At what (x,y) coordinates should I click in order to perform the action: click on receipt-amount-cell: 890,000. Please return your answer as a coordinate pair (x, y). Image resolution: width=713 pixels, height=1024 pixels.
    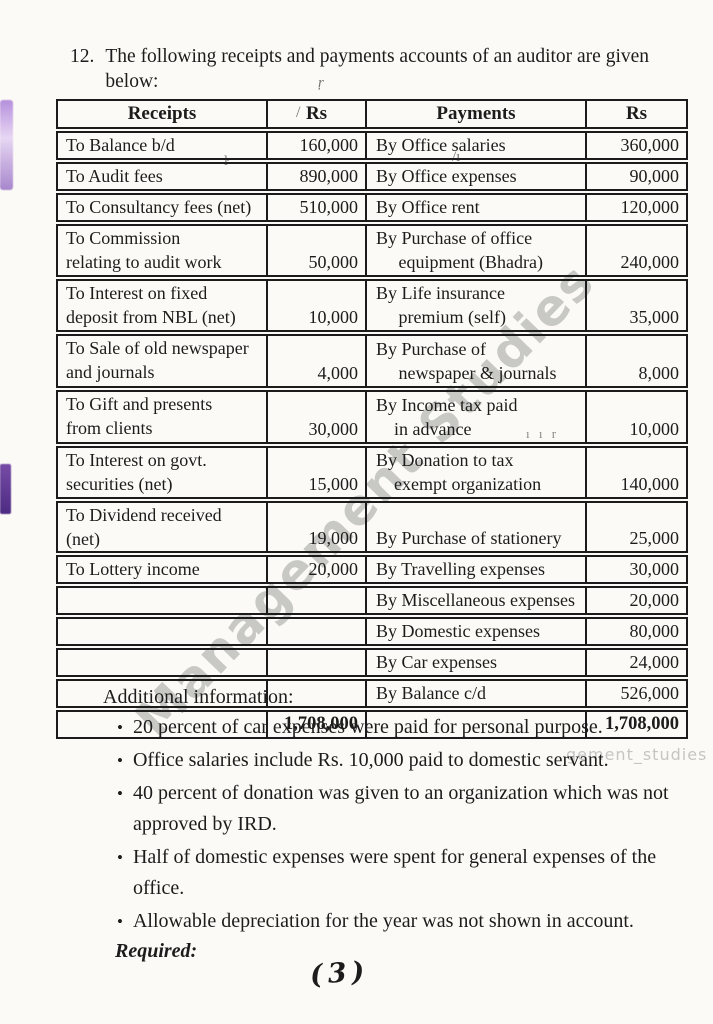
    Looking at the image, I should click on (315, 176).